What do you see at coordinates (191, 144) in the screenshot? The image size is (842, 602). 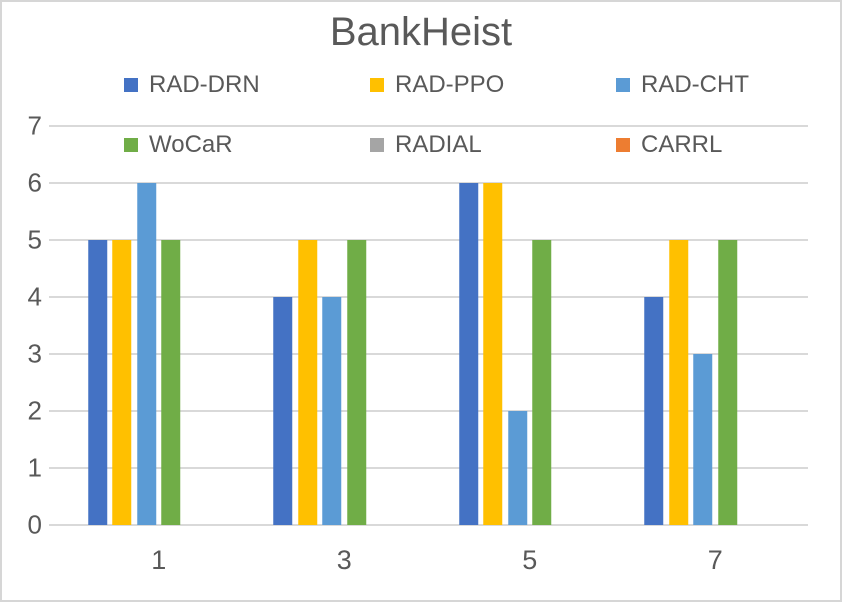 I see `legend-label: WoCaR` at bounding box center [191, 144].